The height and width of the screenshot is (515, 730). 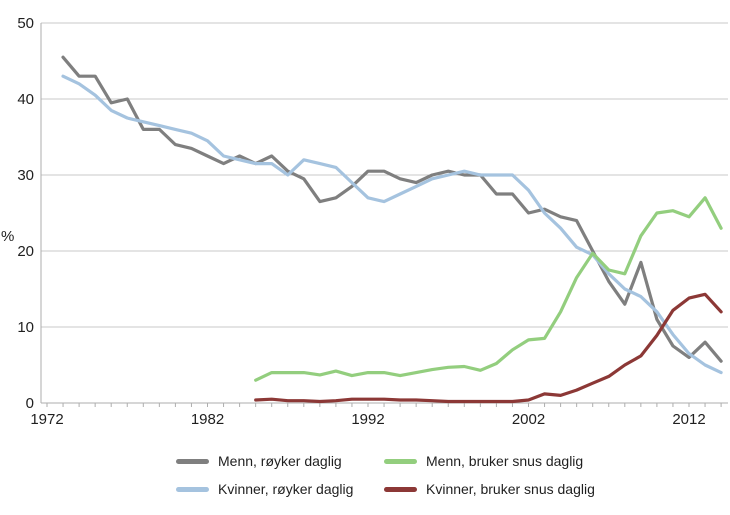 What do you see at coordinates (367, 419) in the screenshot?
I see `x-tick-label-1992: 1992` at bounding box center [367, 419].